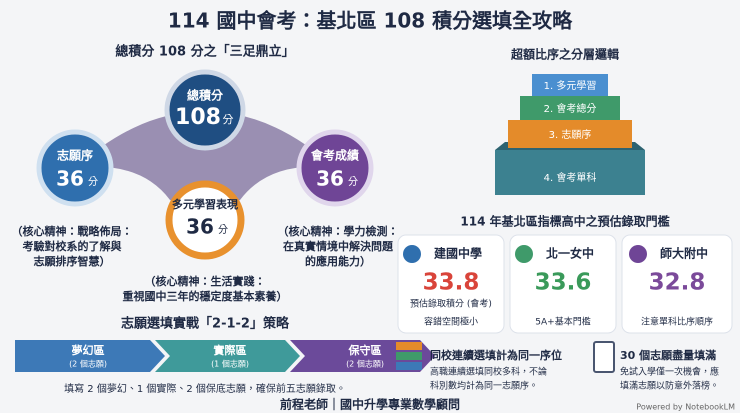 The image size is (740, 413). I want to click on layer-label: 4. 會考單科, so click(570, 177).